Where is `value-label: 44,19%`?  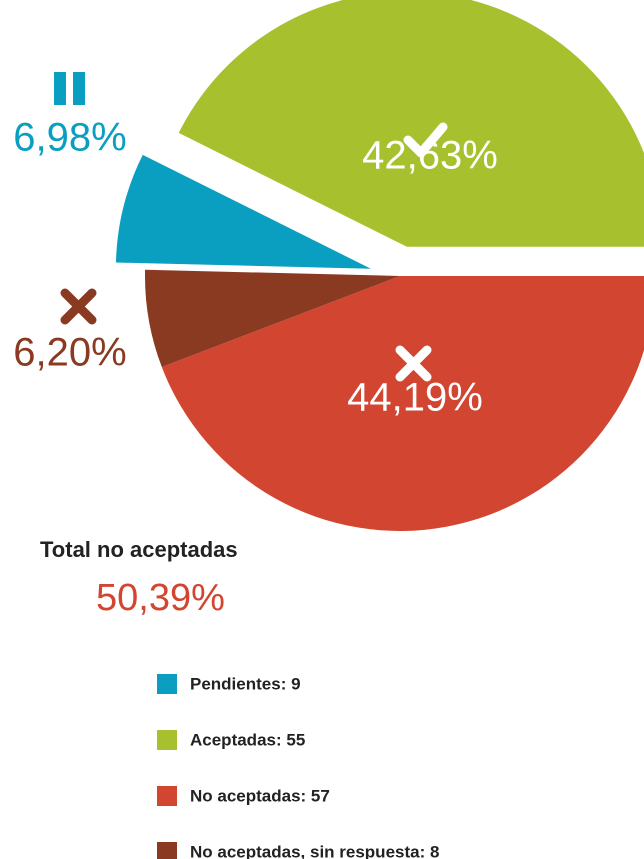 value-label: 44,19% is located at coordinates (415, 398).